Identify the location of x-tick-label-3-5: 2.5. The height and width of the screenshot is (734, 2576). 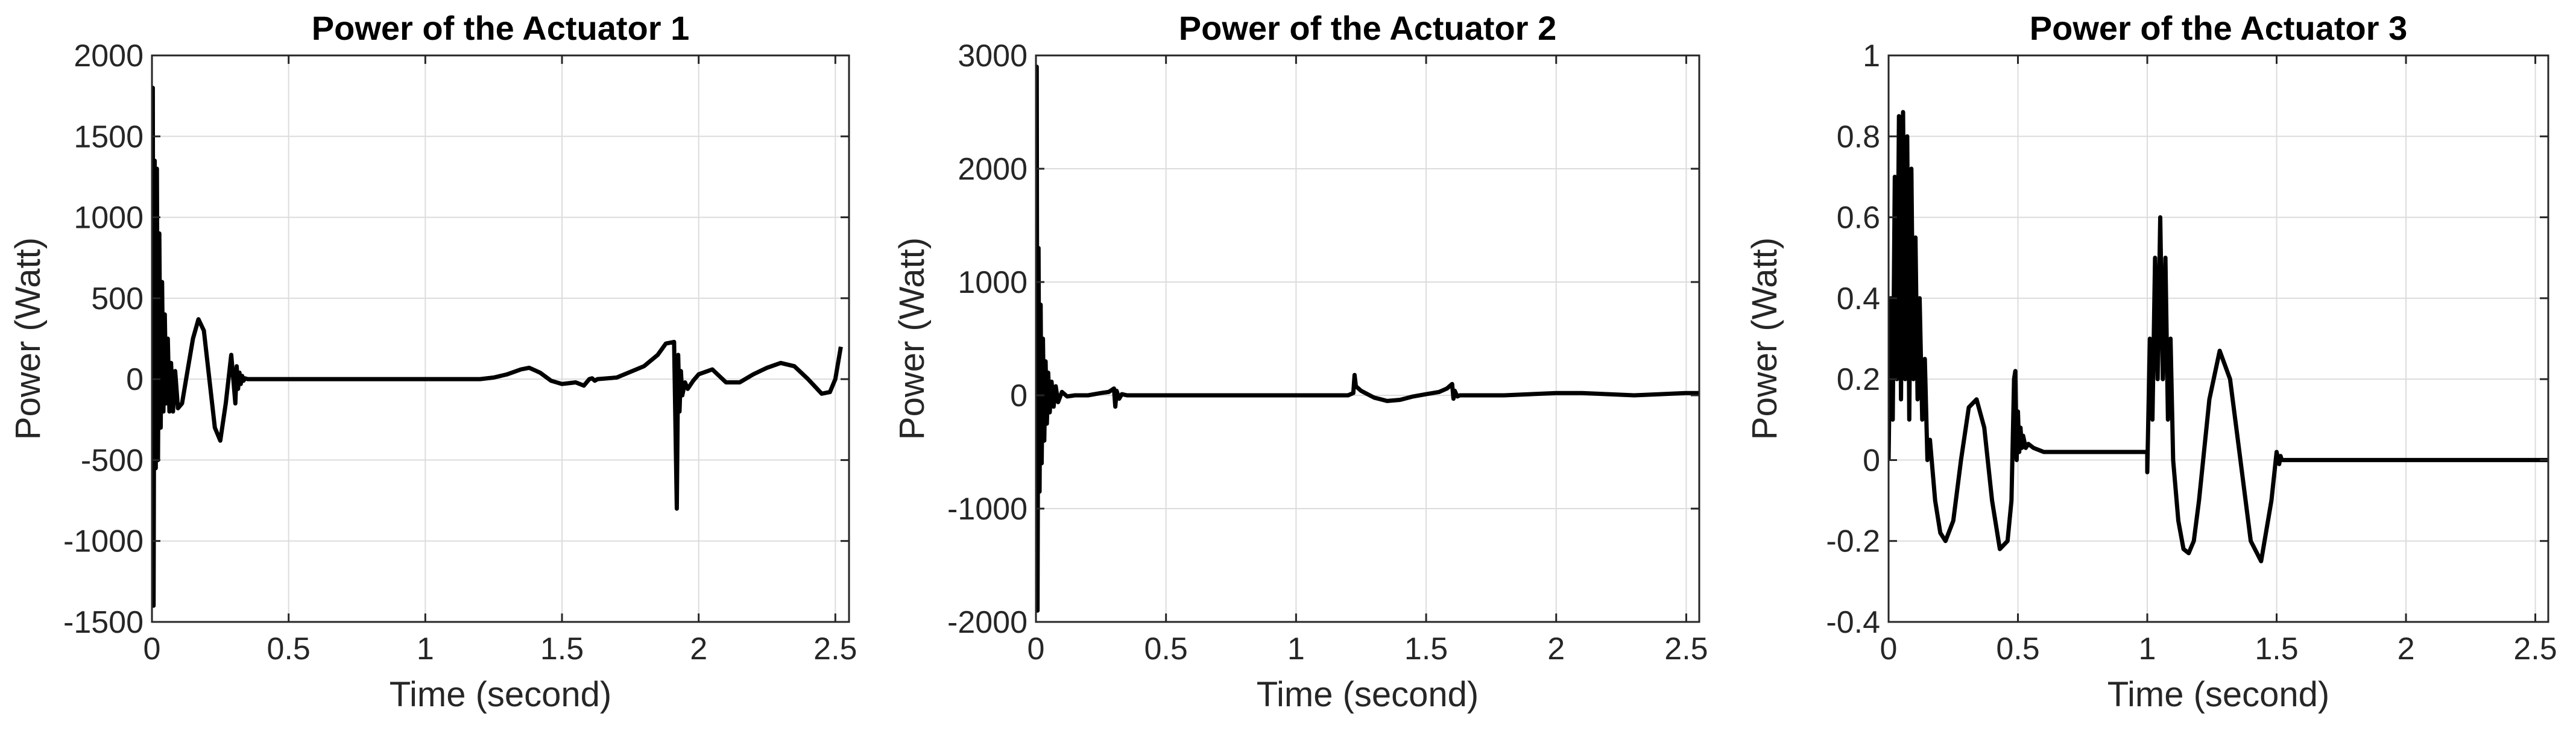
(2535, 649).